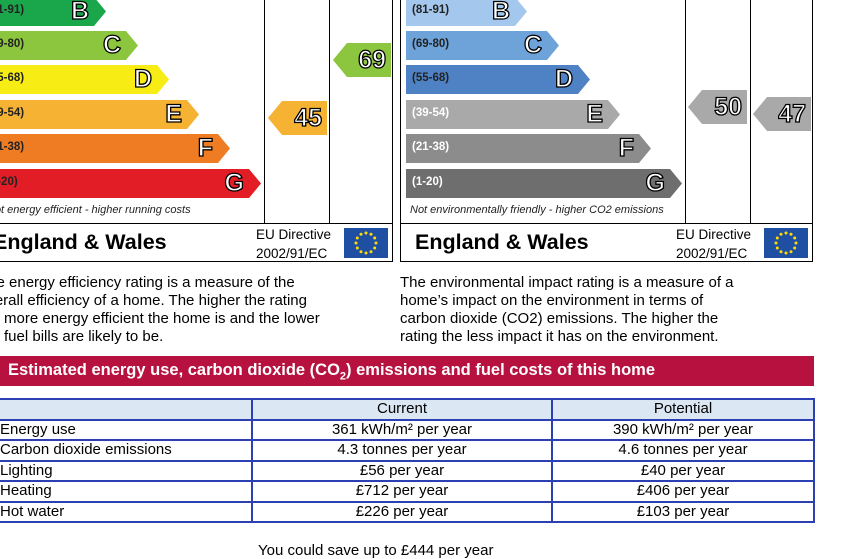 This screenshot has width=843, height=559. Describe the element at coordinates (84, 79) in the screenshot. I see `energy-band-d: (55-68) D` at that location.